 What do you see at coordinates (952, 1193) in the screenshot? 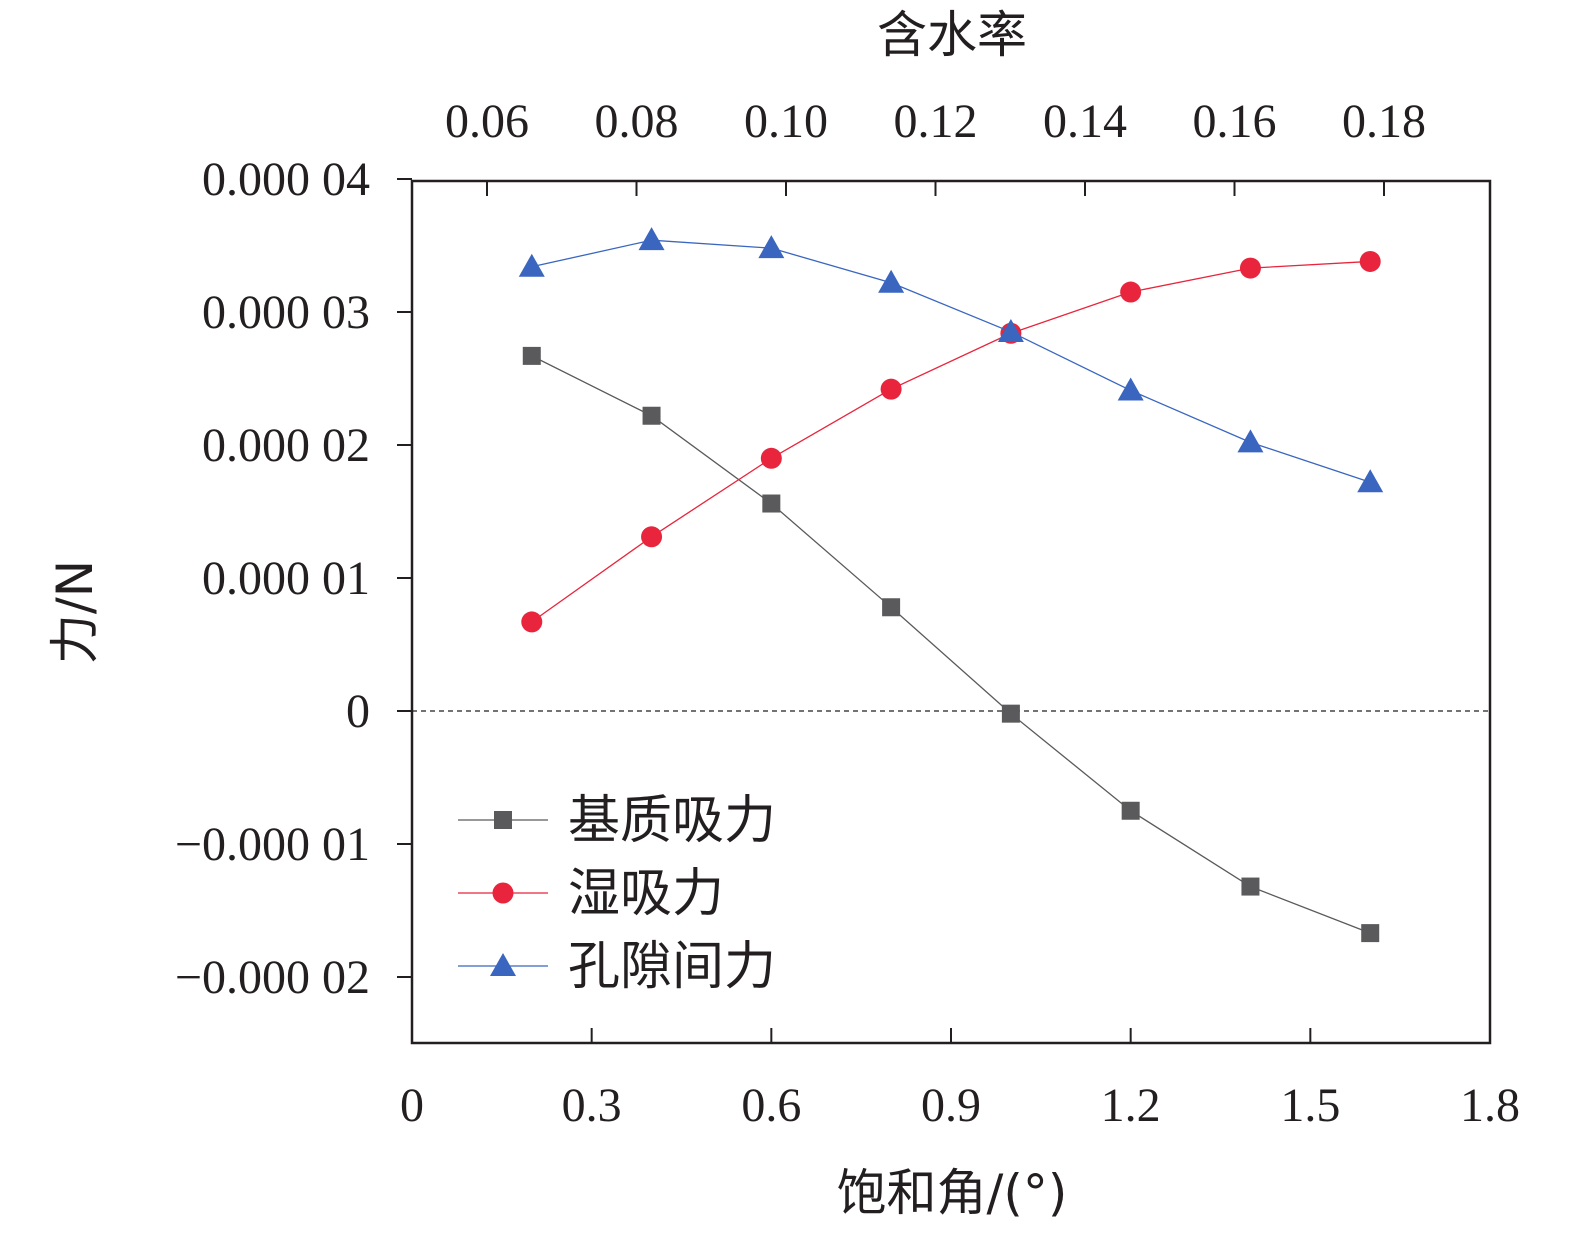
I see `x-axis-title: 饱和角/(°)` at bounding box center [952, 1193].